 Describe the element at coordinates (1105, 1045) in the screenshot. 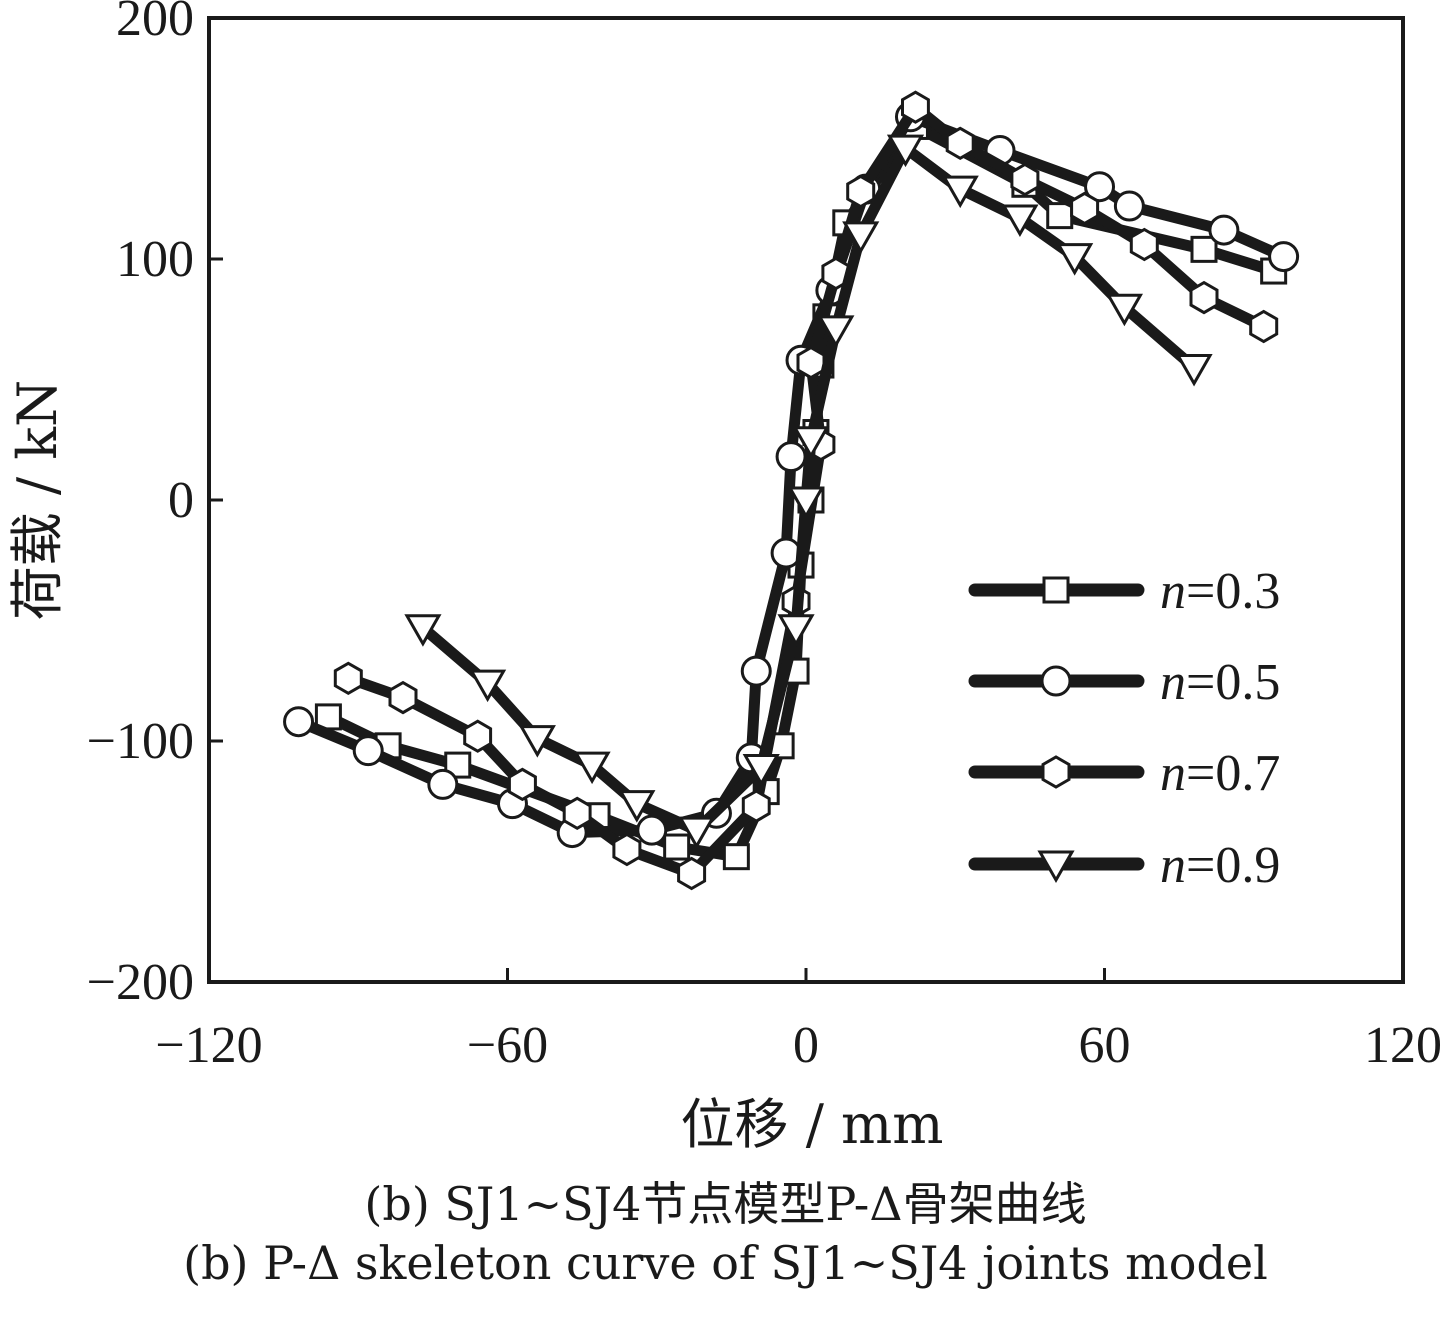

I see `x-tick-label: 60` at that location.